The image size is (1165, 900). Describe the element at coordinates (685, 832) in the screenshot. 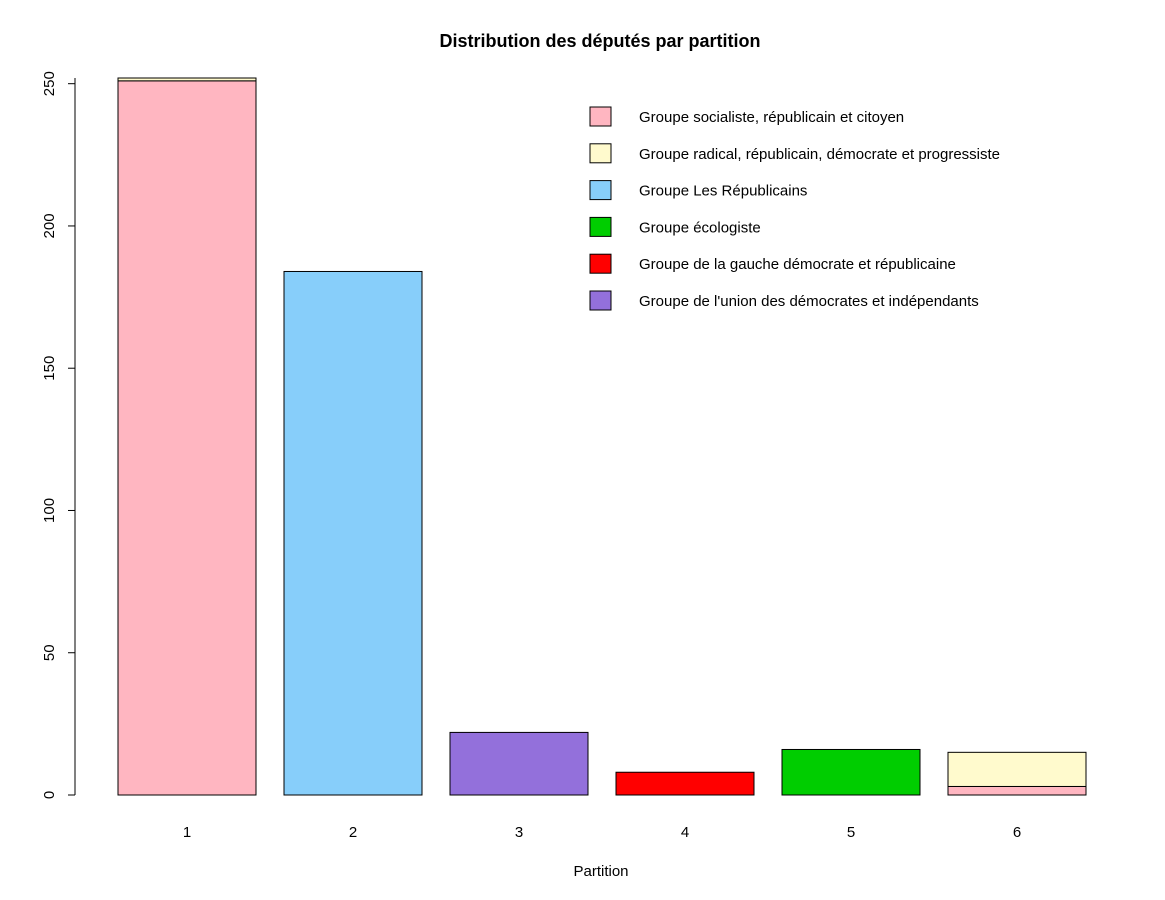

I see `x-tick-label: 4` at that location.